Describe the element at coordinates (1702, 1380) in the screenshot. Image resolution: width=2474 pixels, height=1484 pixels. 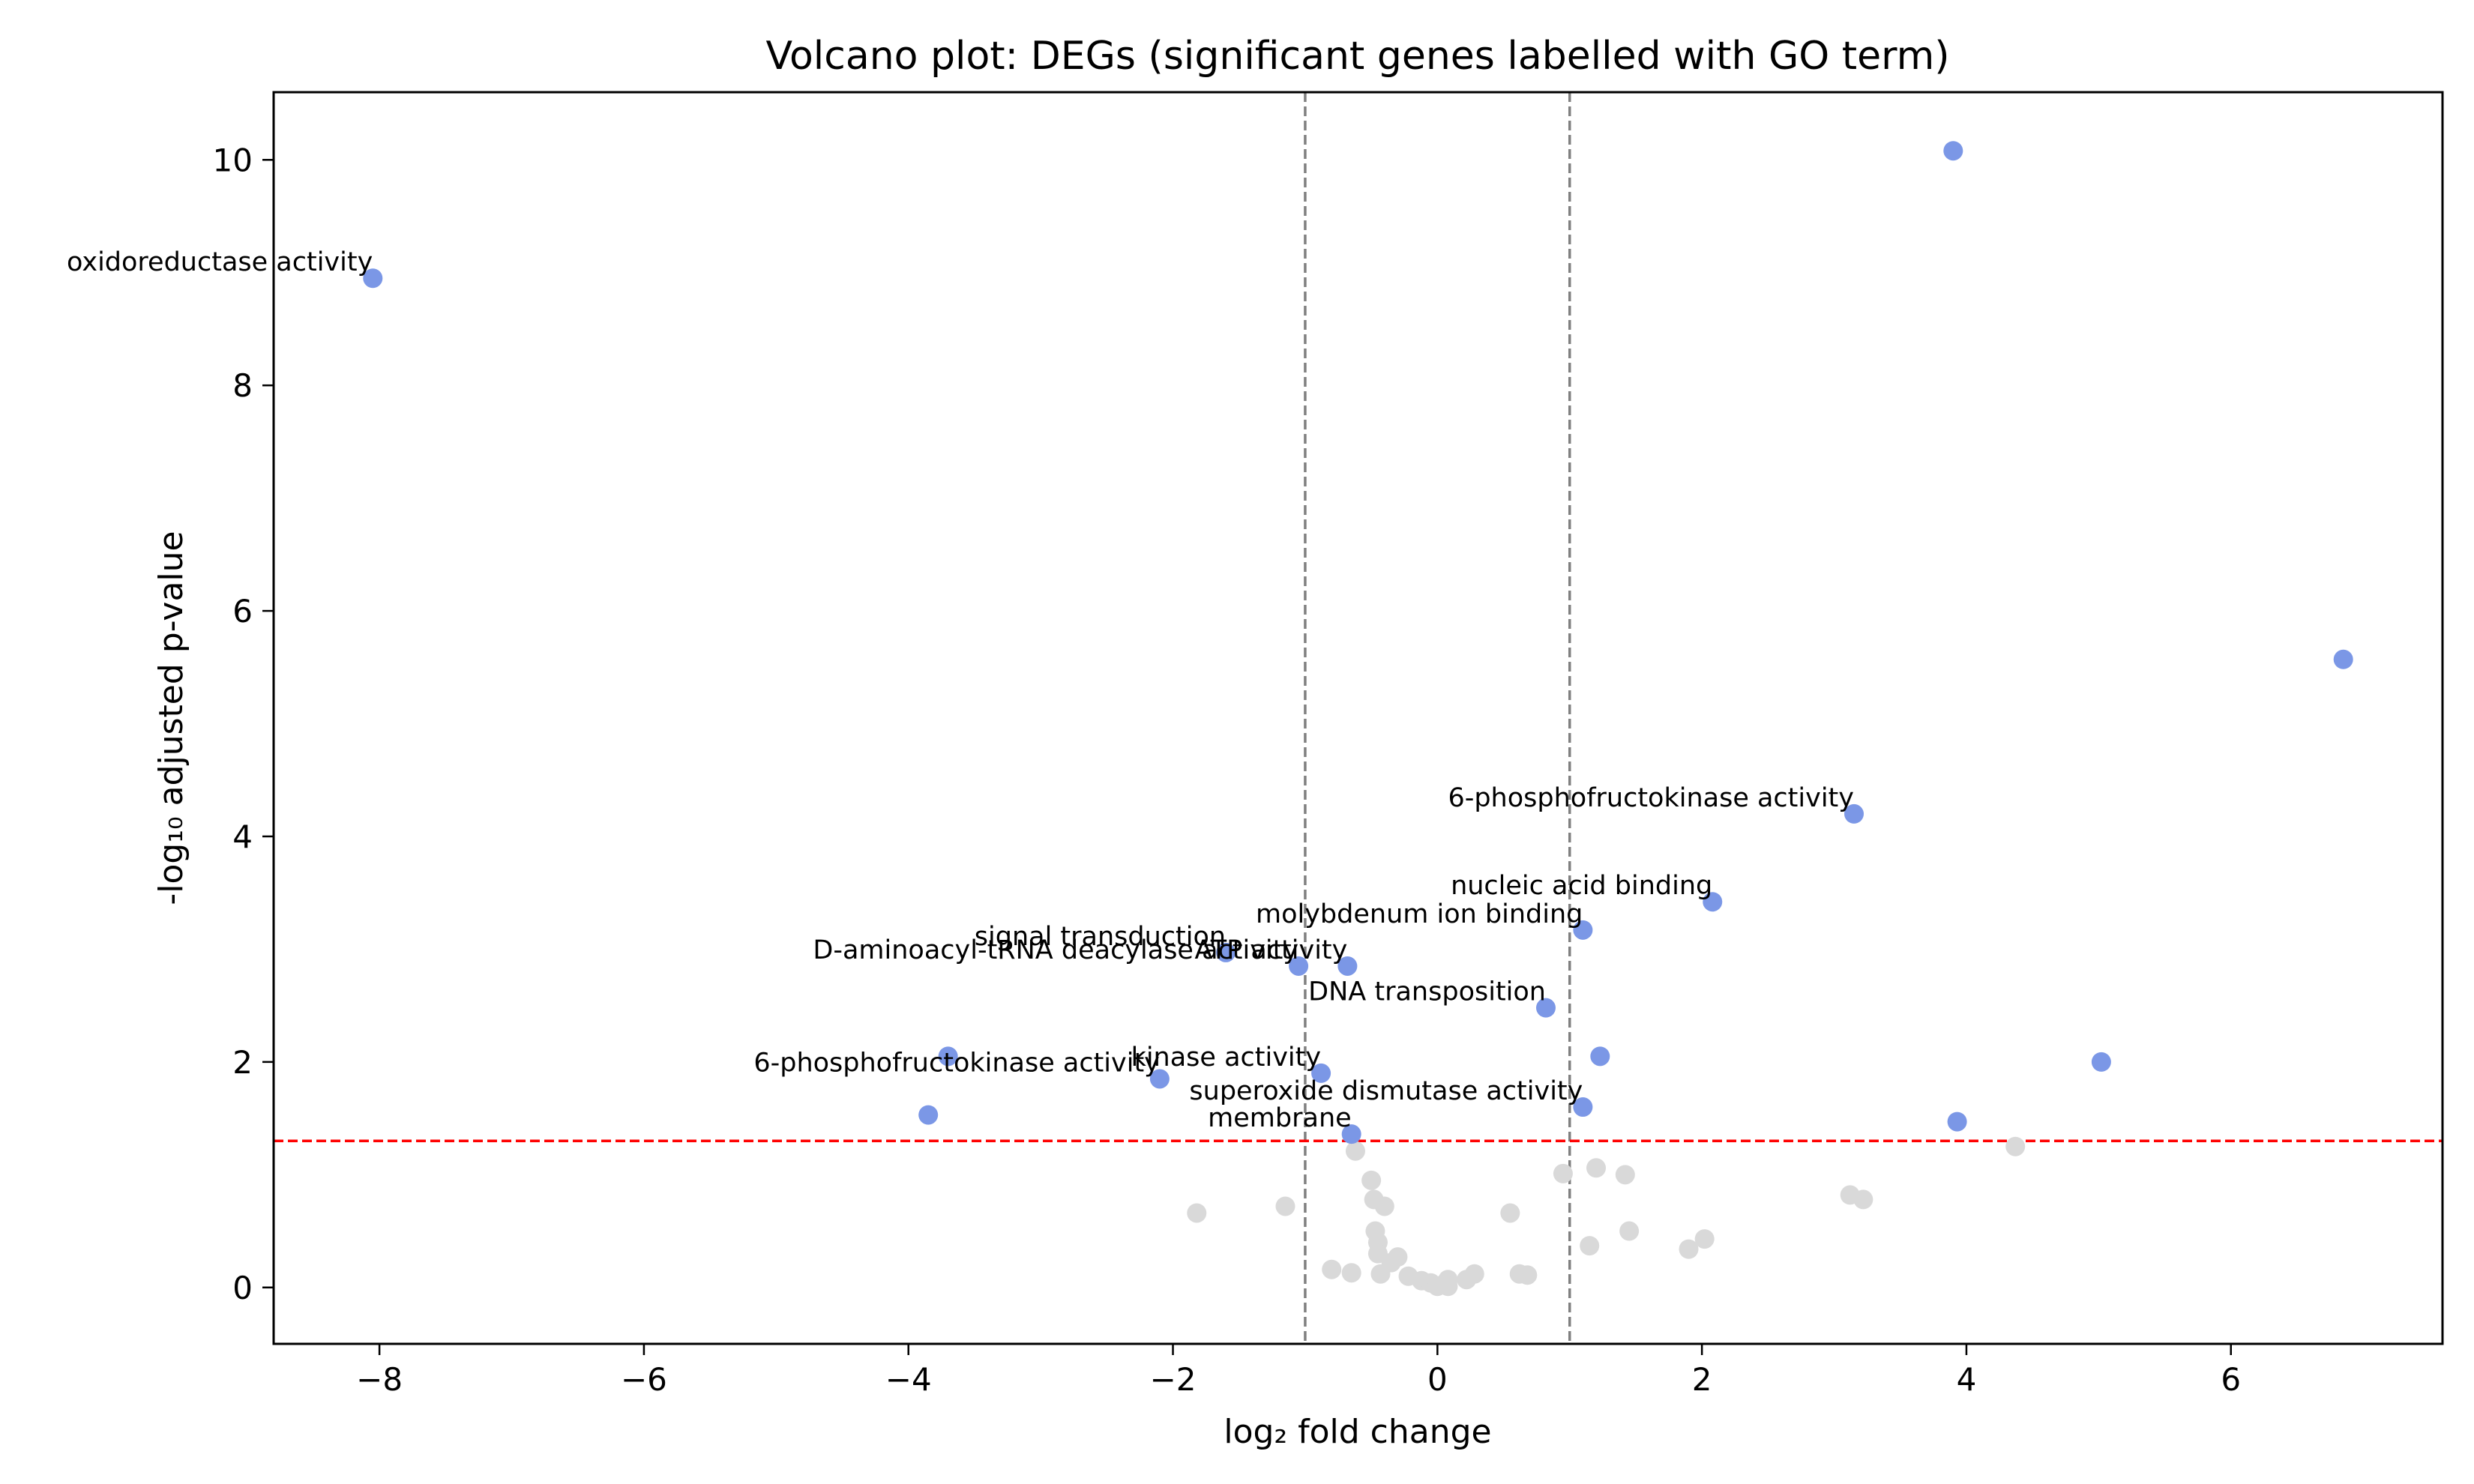
I see `x-tick-label: 2` at that location.